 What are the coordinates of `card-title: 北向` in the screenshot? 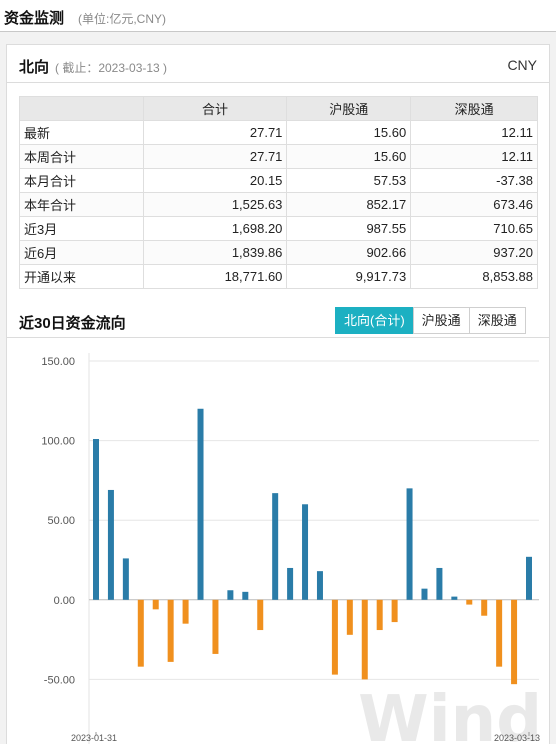 It's located at (34, 67).